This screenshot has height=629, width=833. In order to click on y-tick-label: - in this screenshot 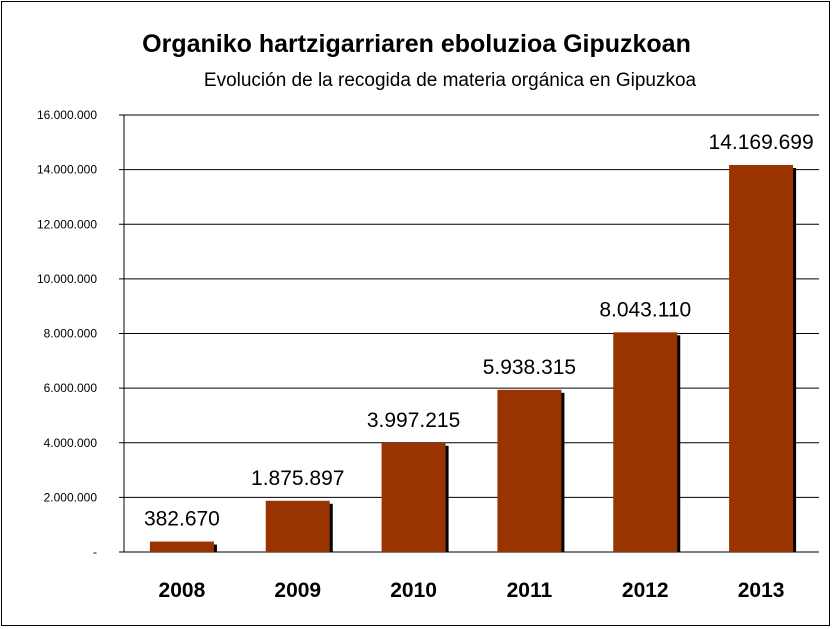, I will do `click(95, 552)`.